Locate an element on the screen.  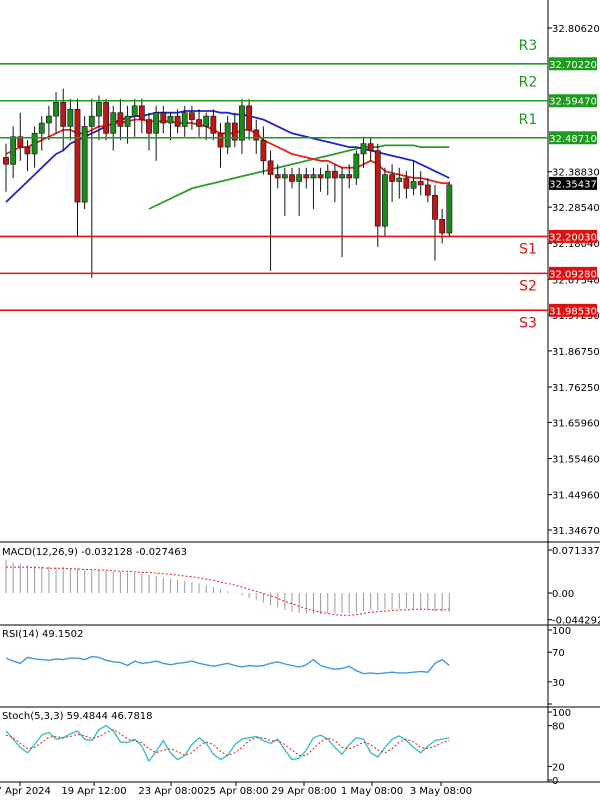
level-value-s1: 32.20030 is located at coordinates (573, 237).